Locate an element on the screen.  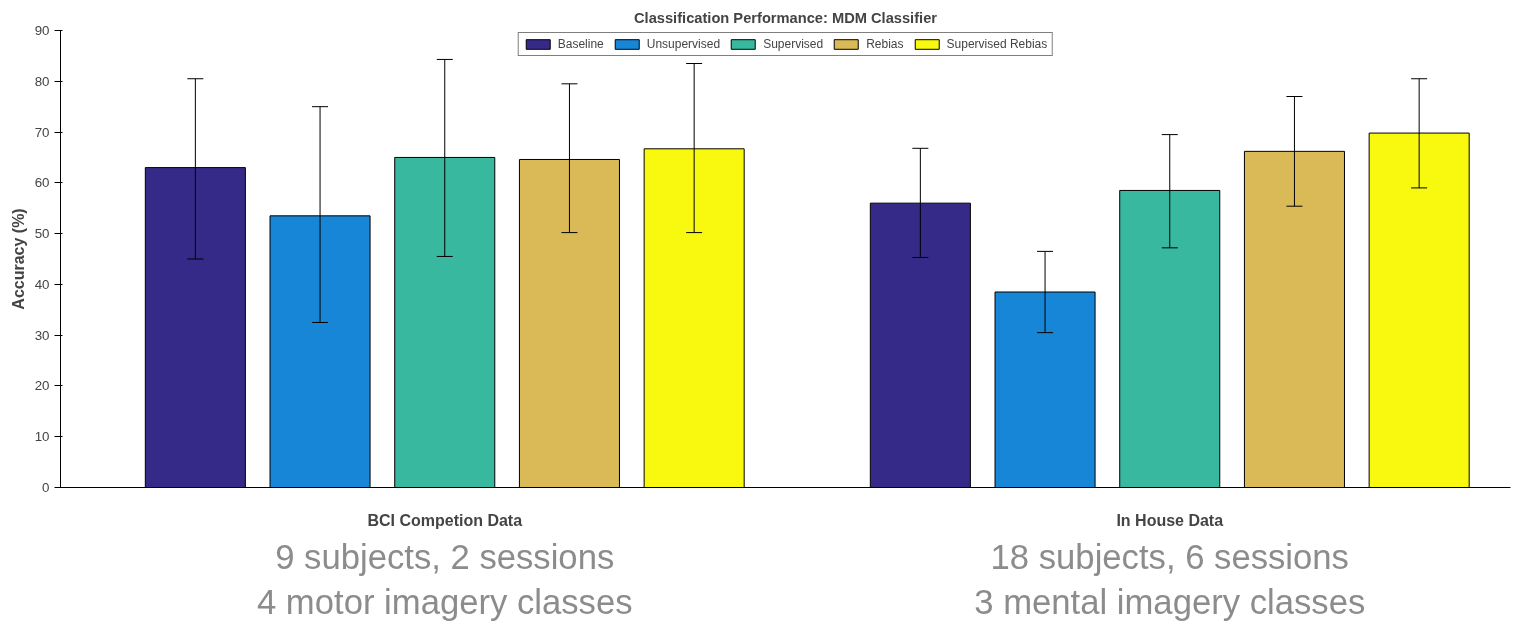
x-tick-label: BCI Competion Data is located at coordinates (445, 520).